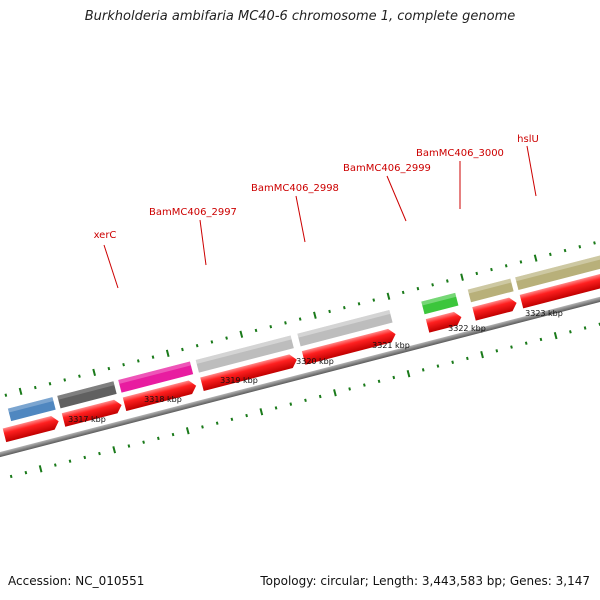 Image resolution: width=600 pixels, height=600 pixels. What do you see at coordinates (300, 219) in the screenshot?
I see `leader-bam2998` at bounding box center [300, 219].